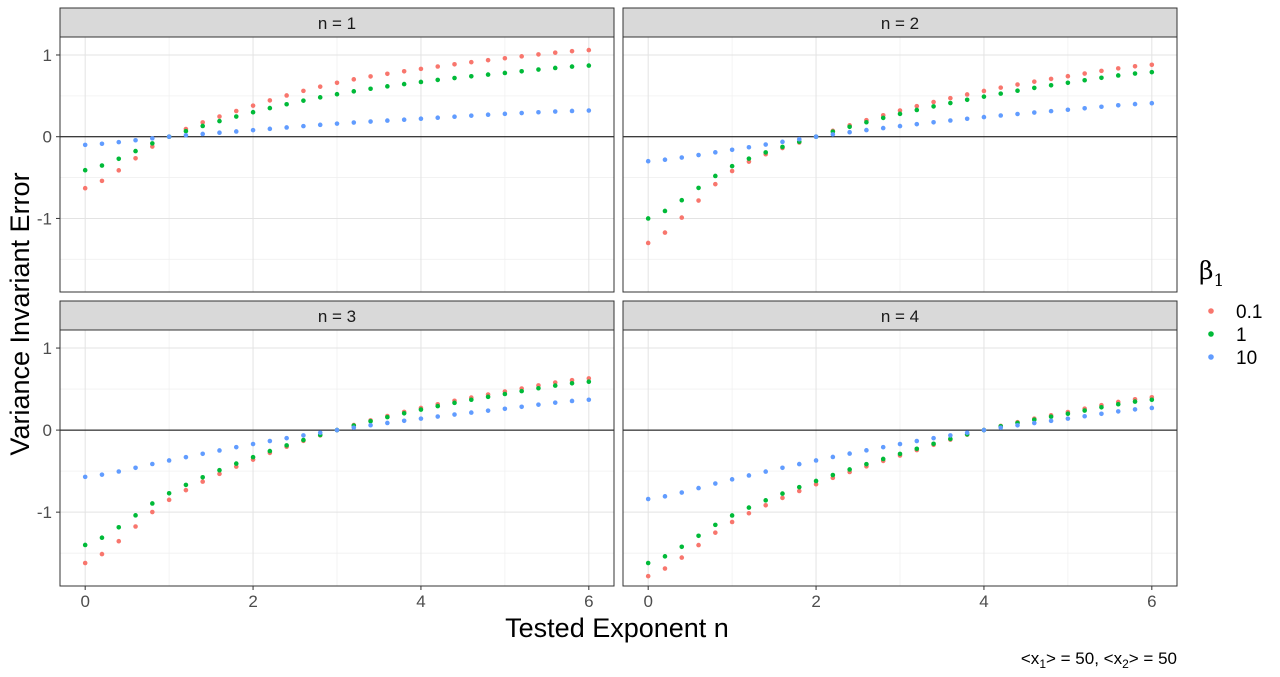  What do you see at coordinates (1042, 664) in the screenshot?
I see `caption-subscript-1: 1` at bounding box center [1042, 664].